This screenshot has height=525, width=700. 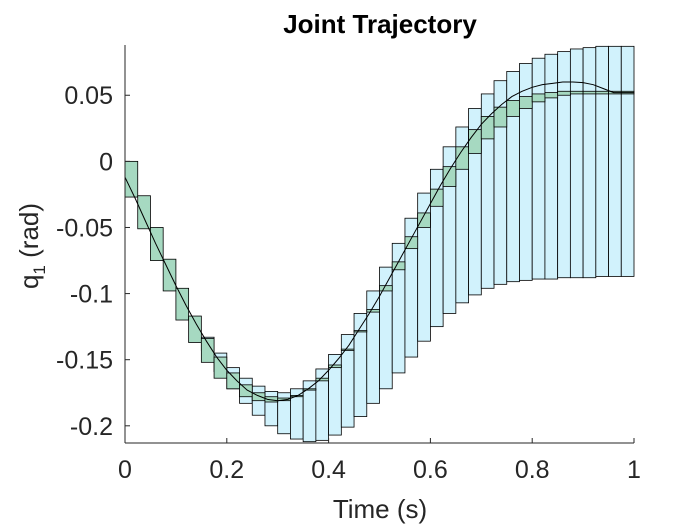 What do you see at coordinates (84, 228) in the screenshot?
I see `y-tick-label: -0.05` at bounding box center [84, 228].